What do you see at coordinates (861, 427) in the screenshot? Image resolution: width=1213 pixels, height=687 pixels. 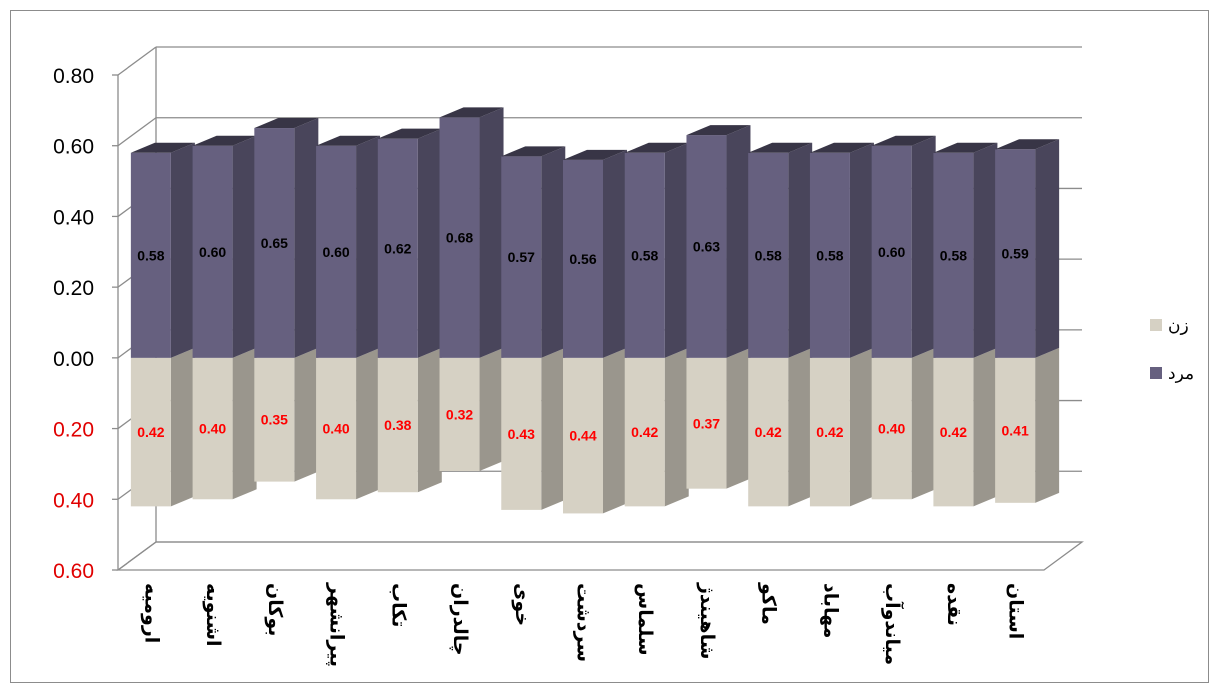 I see `bar-segment-12-lower-side` at bounding box center [861, 427].